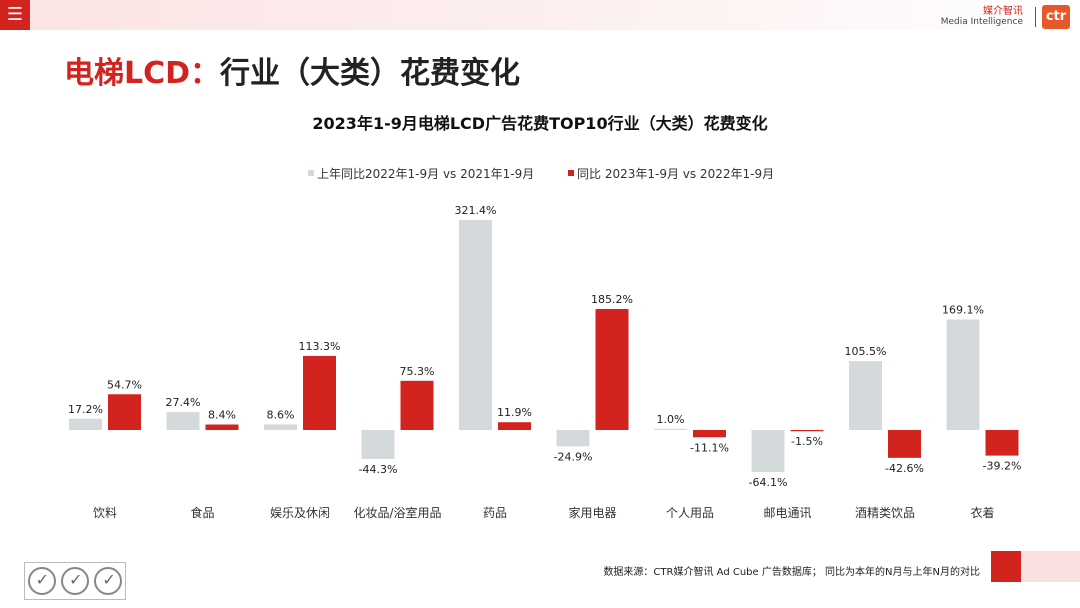 The height and width of the screenshot is (608, 1080). Describe the element at coordinates (573, 456) in the screenshot. I see `value-label: -24.9%` at that location.